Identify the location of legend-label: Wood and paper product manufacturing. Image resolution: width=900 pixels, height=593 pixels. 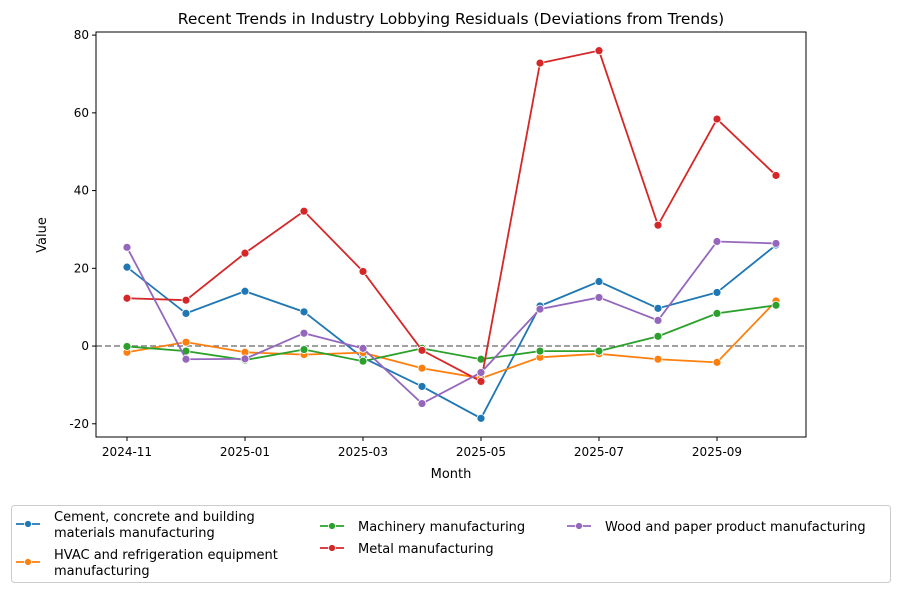
(735, 527).